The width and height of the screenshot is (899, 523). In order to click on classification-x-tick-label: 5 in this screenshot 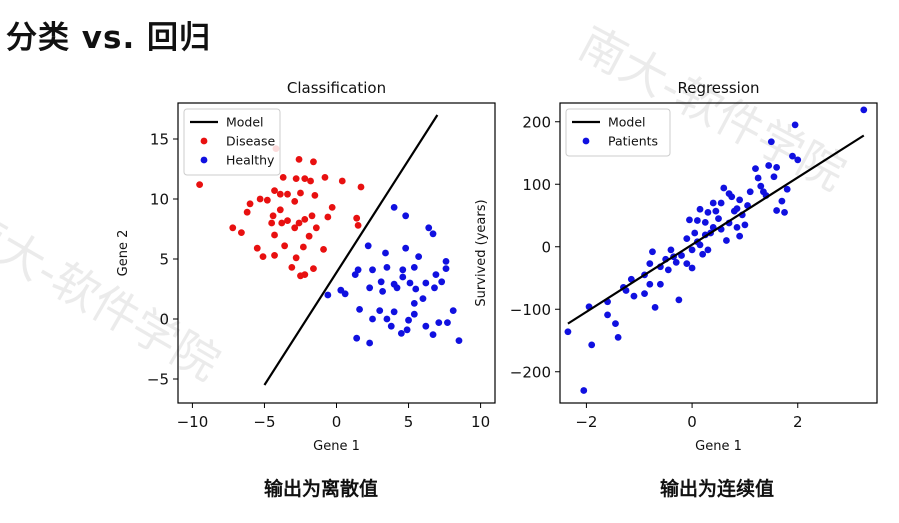, I will do `click(409, 422)`.